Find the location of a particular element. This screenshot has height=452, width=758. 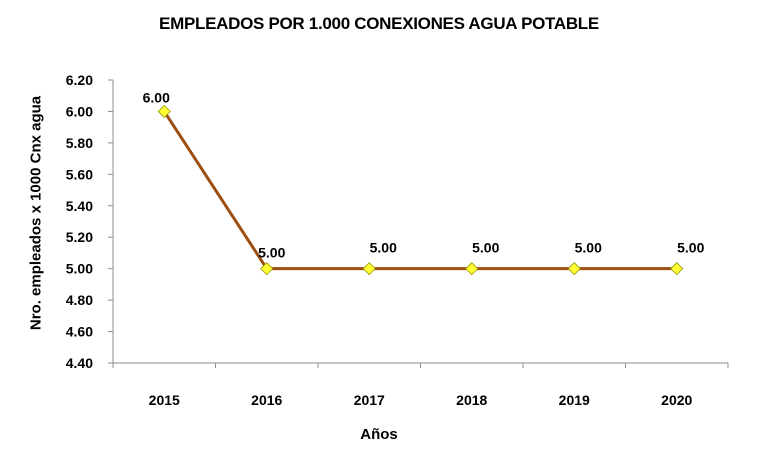

y-tick-label: 6.00 is located at coordinates (79, 111).